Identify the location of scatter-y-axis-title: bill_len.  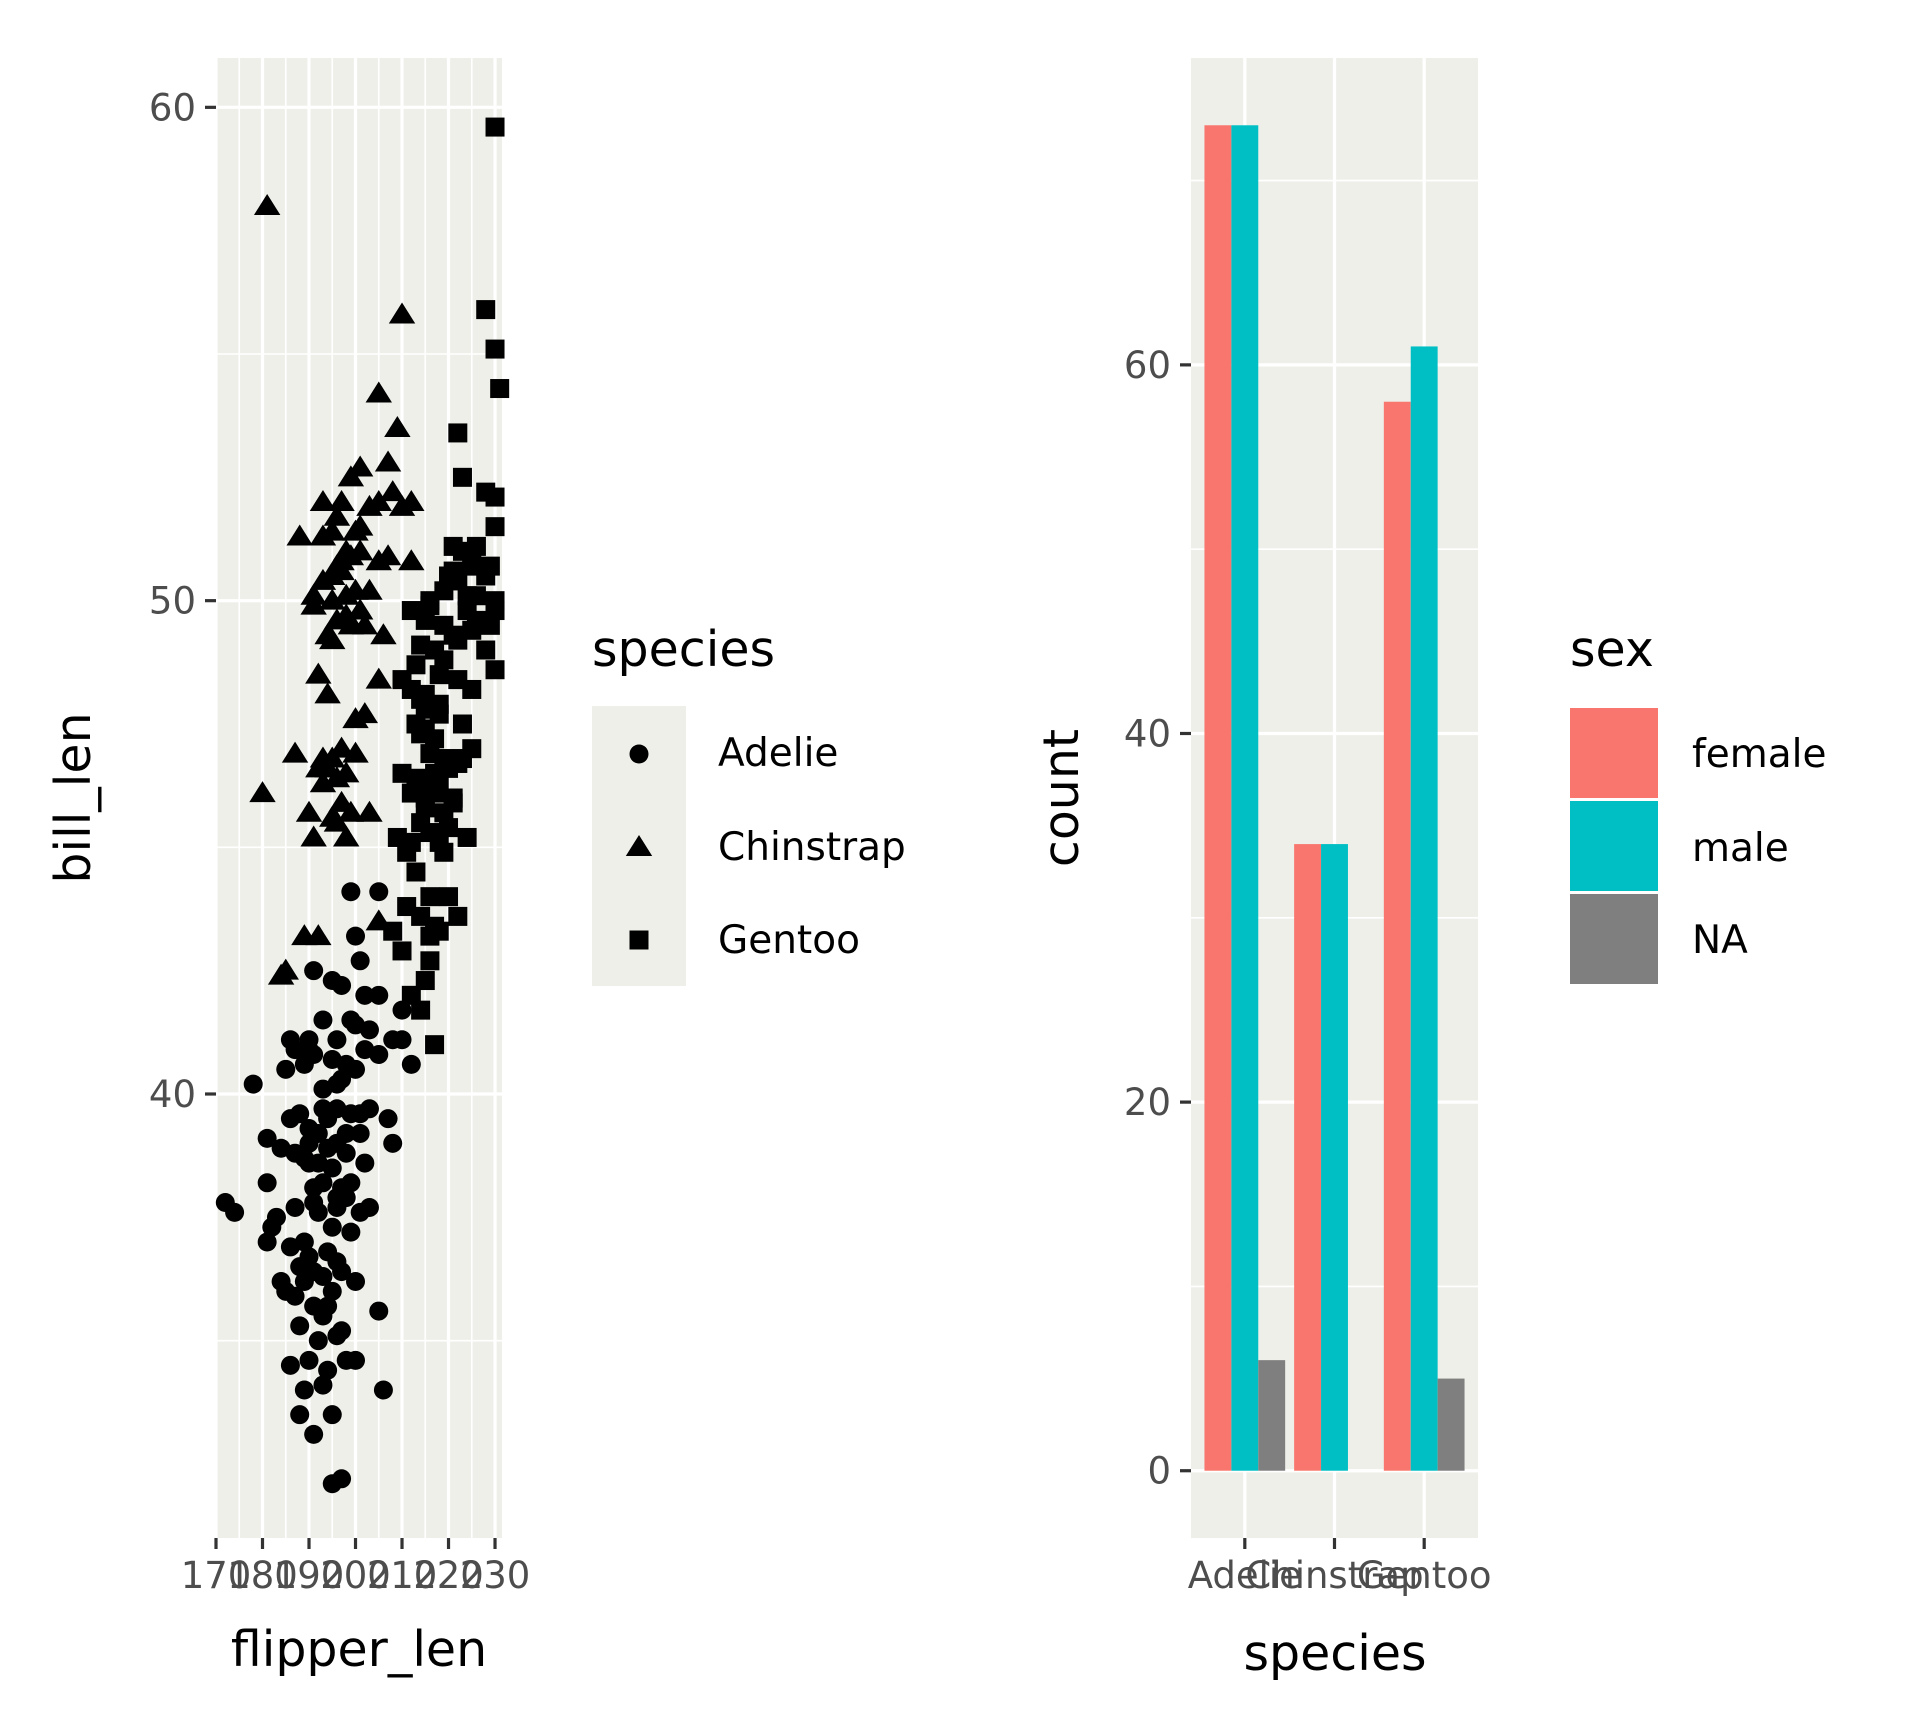
(73, 797).